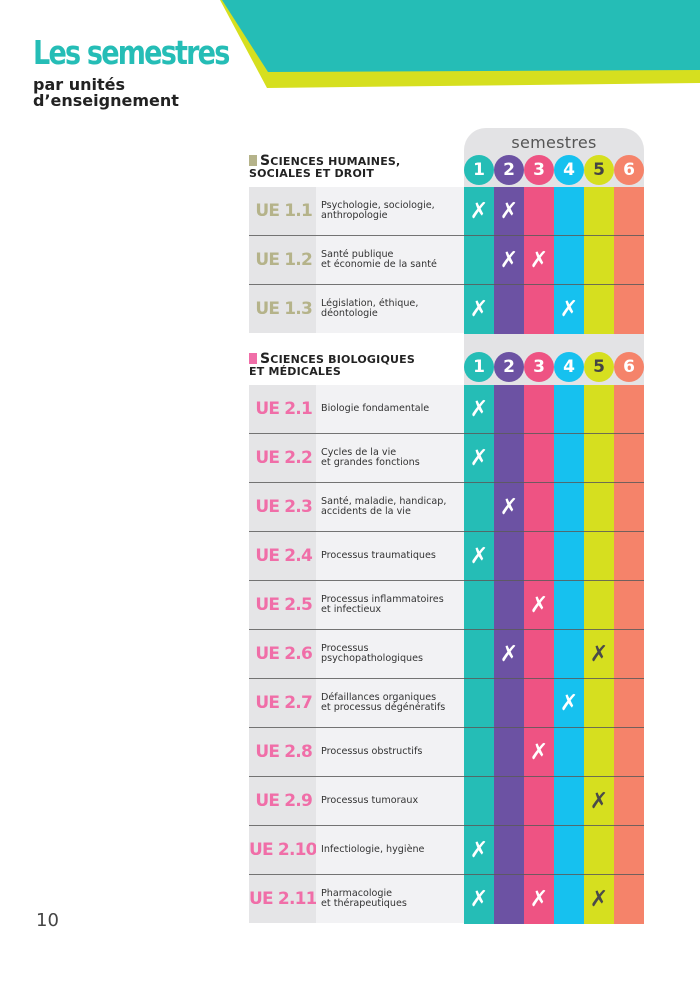 Image resolution: width=700 pixels, height=986 pixels. I want to click on title-line-2: et médicales, so click(295, 371).